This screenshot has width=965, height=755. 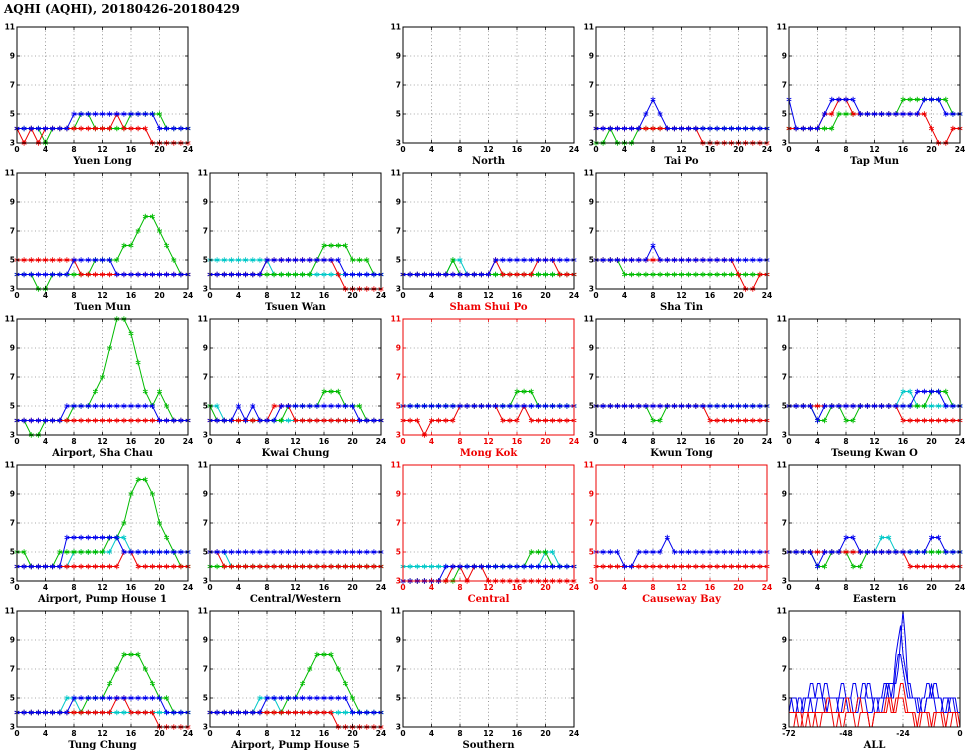 What do you see at coordinates (868, 533) in the screenshot?
I see `chart-eastern: 3 5 7 9 11 0 4 8 12 16 20 24 Eastern` at bounding box center [868, 533].